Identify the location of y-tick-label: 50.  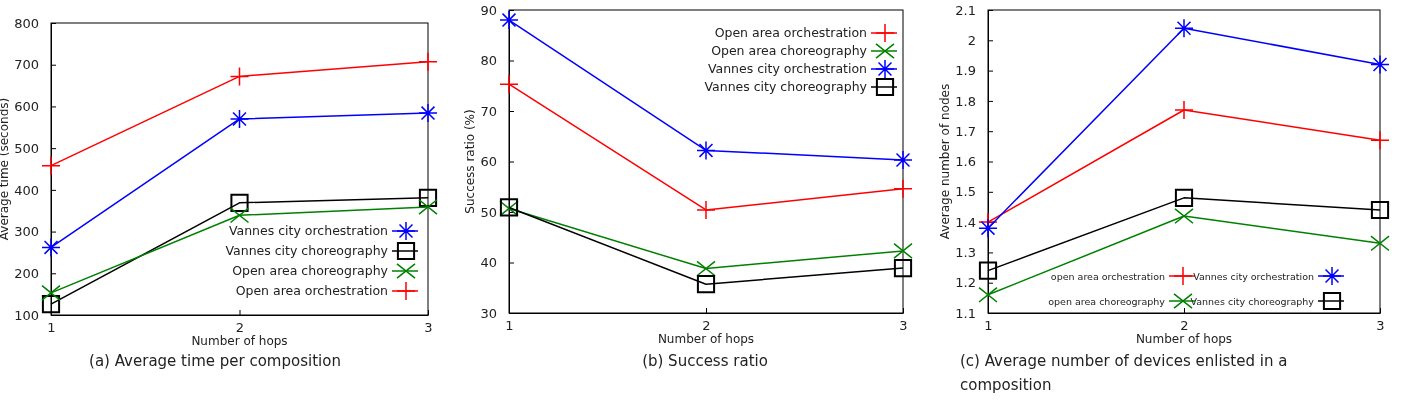
(488, 212).